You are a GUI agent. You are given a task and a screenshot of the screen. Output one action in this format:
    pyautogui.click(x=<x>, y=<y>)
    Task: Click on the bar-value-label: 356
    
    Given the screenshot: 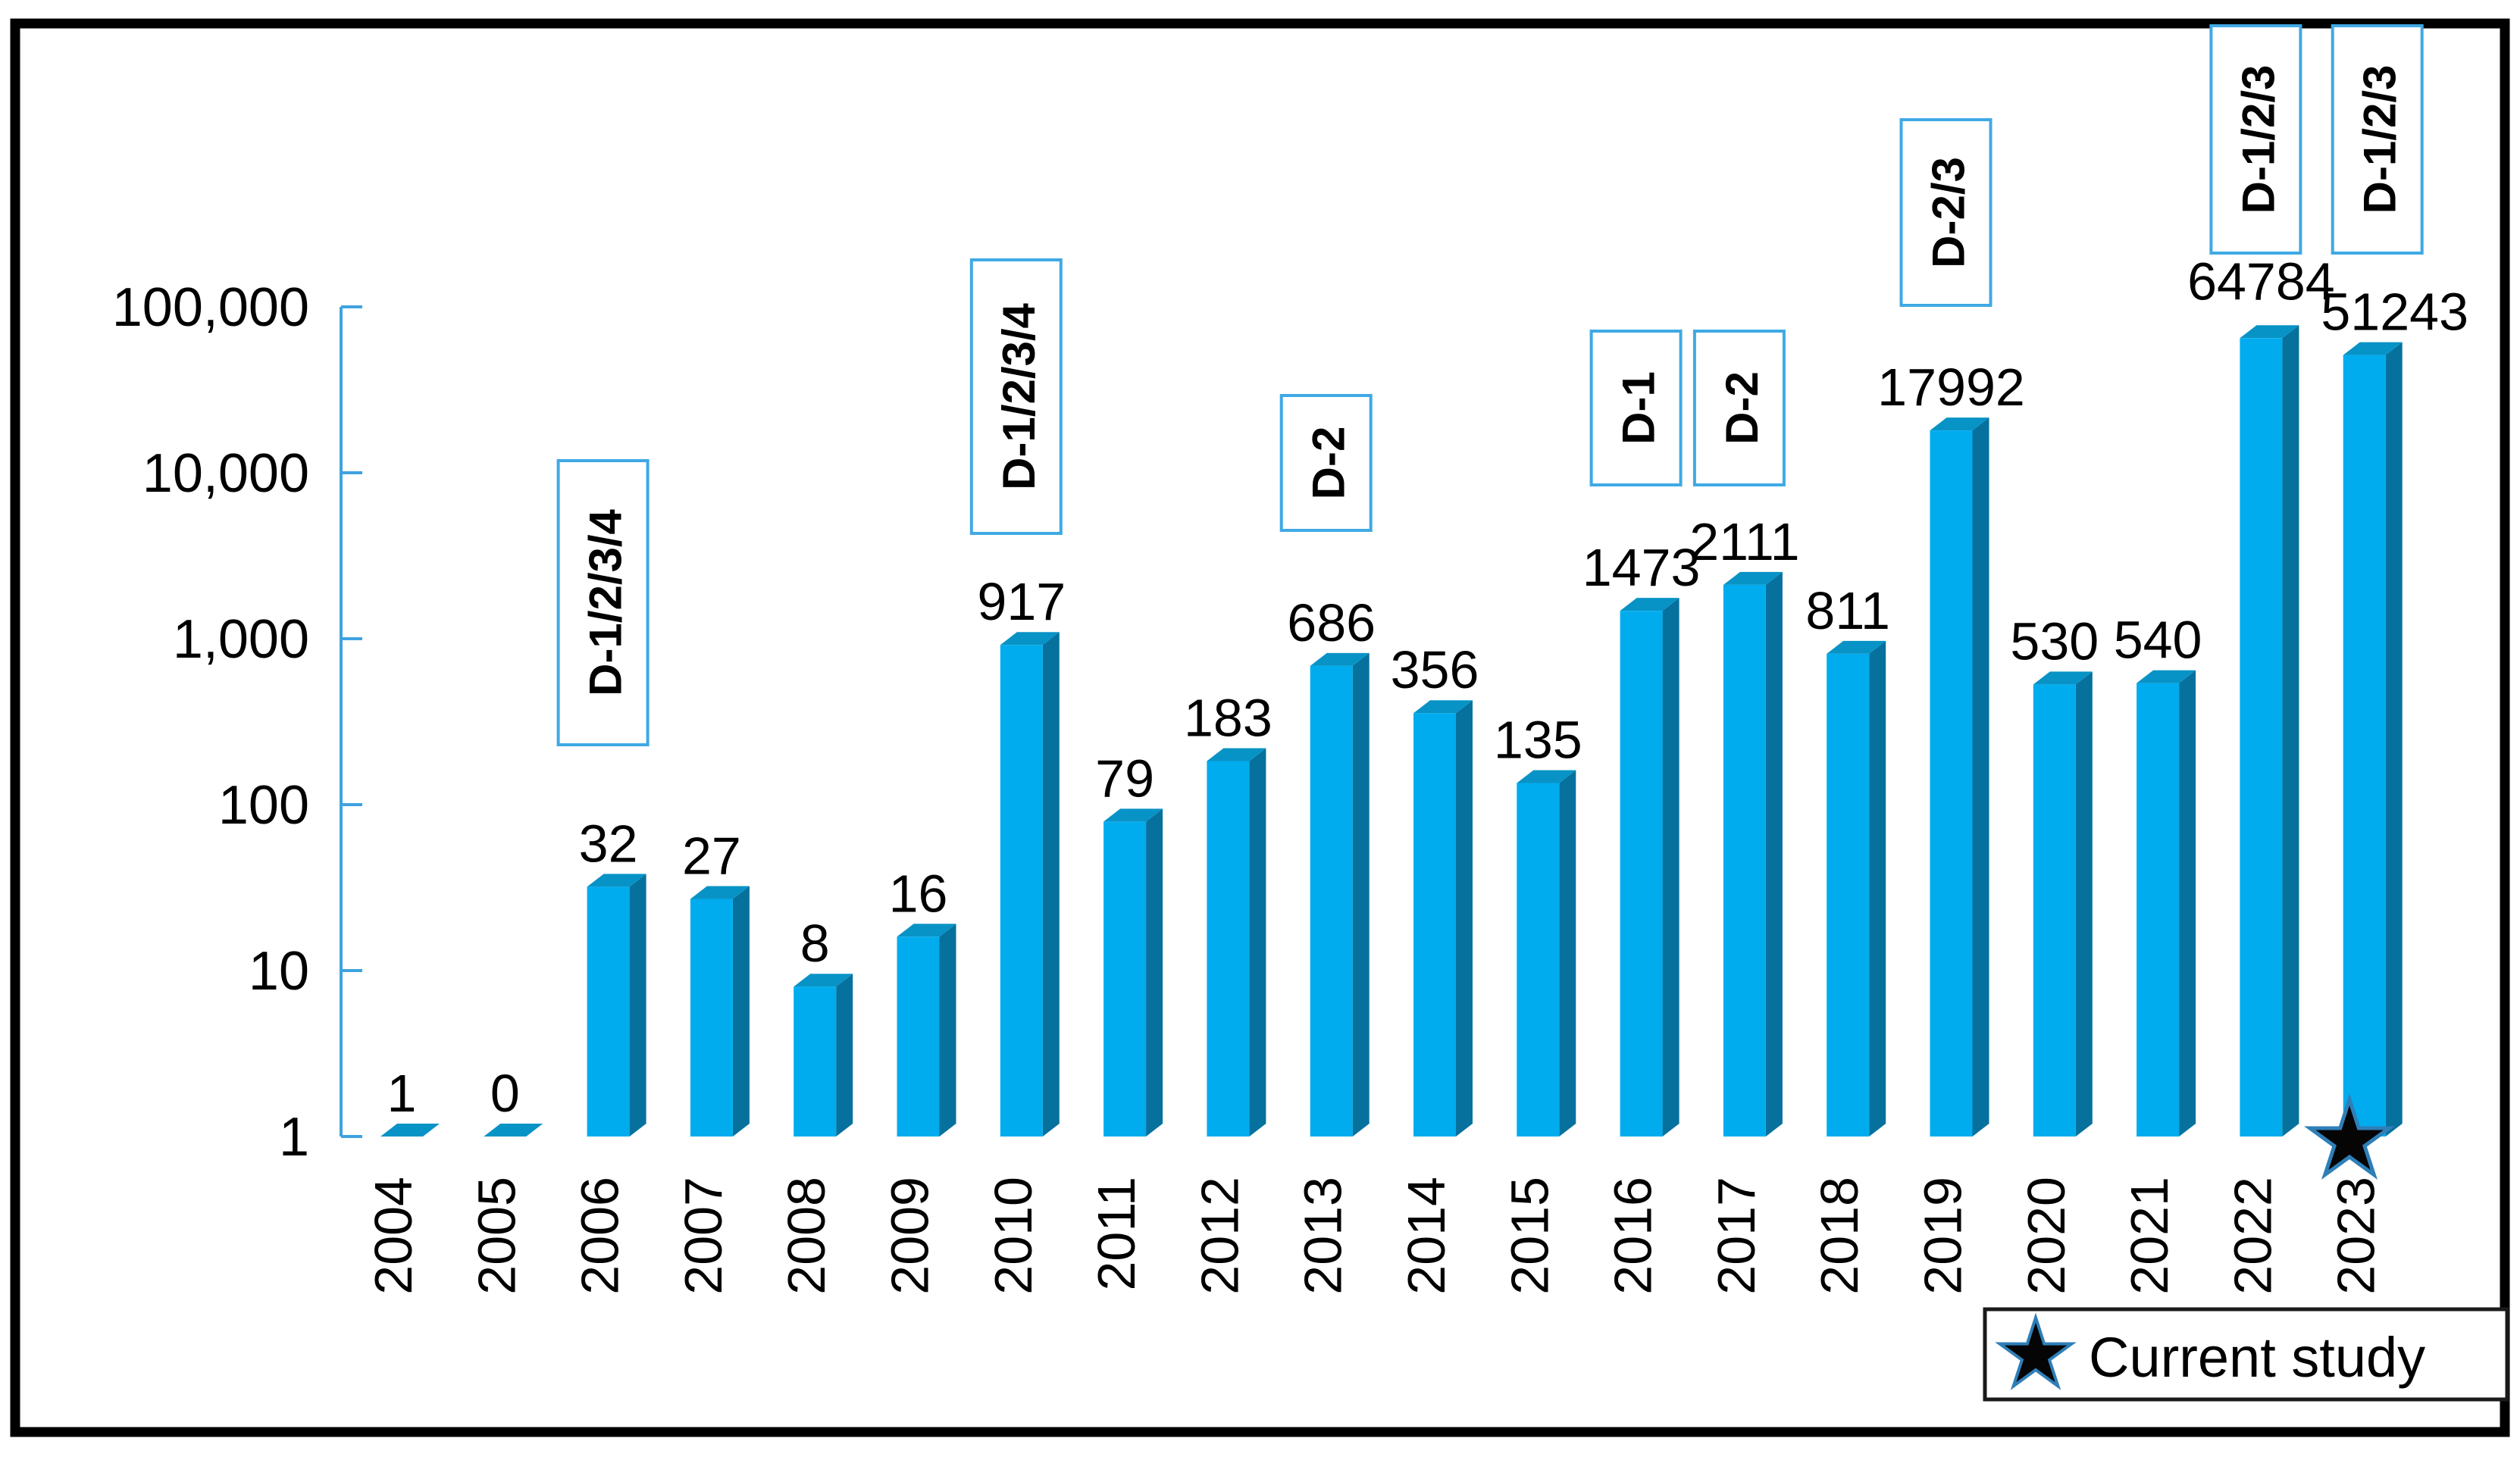 What is the action you would take?
    pyautogui.click(x=1435, y=670)
    